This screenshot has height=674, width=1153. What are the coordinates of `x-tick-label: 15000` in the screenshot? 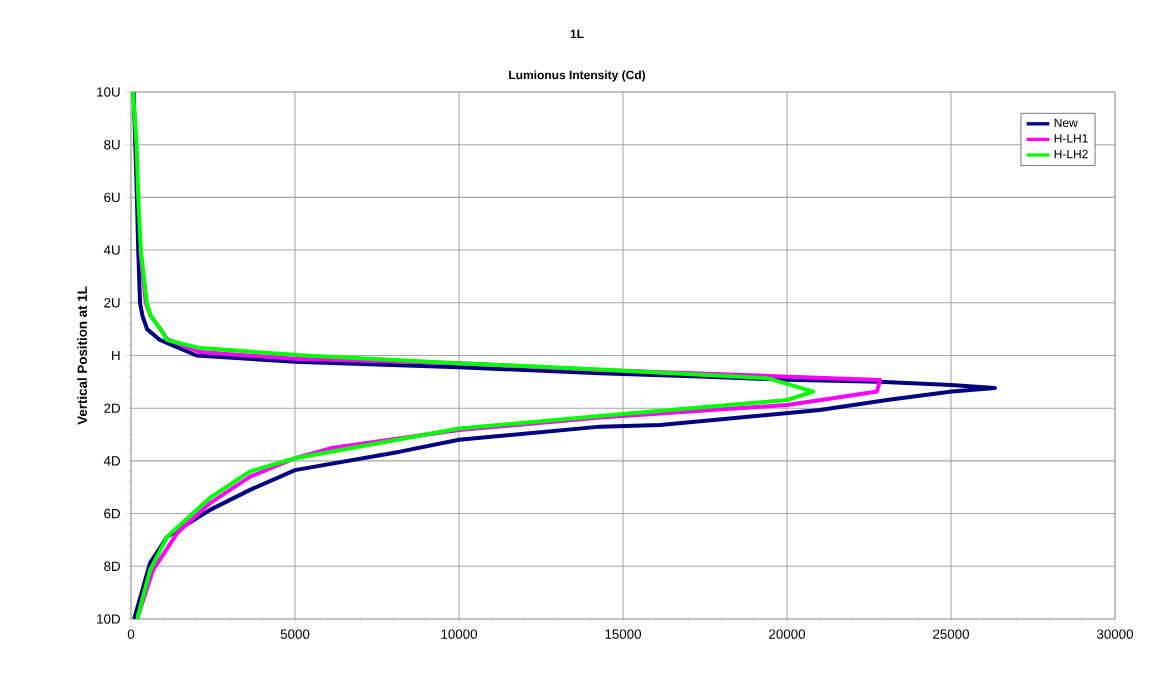 It's located at (623, 634).